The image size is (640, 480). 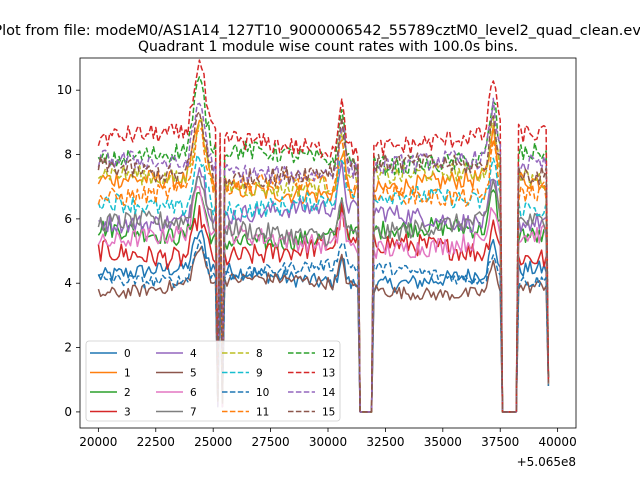 I want to click on legend-label-11: 11, so click(x=262, y=413).